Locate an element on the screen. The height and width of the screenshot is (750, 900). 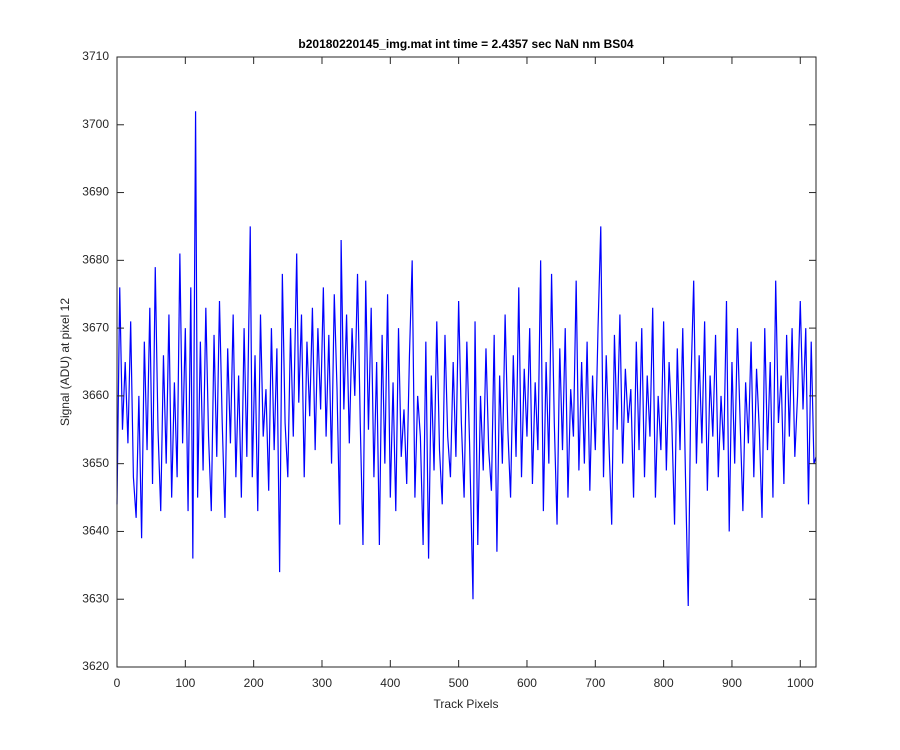
x-axis-label: Track Pixels is located at coordinates (466, 704).